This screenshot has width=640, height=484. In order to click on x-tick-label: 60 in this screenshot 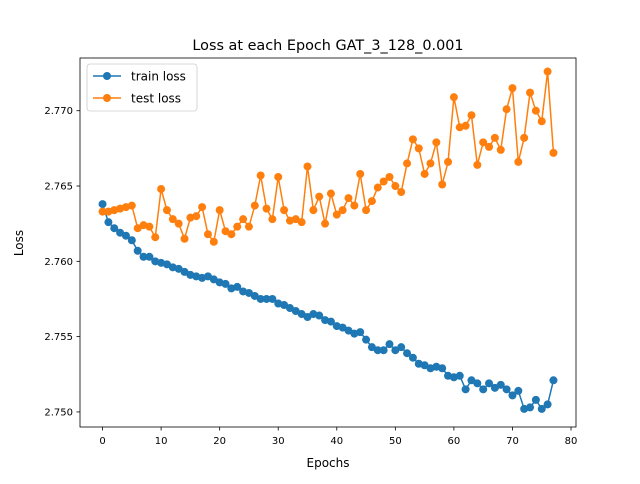, I will do `click(454, 441)`.